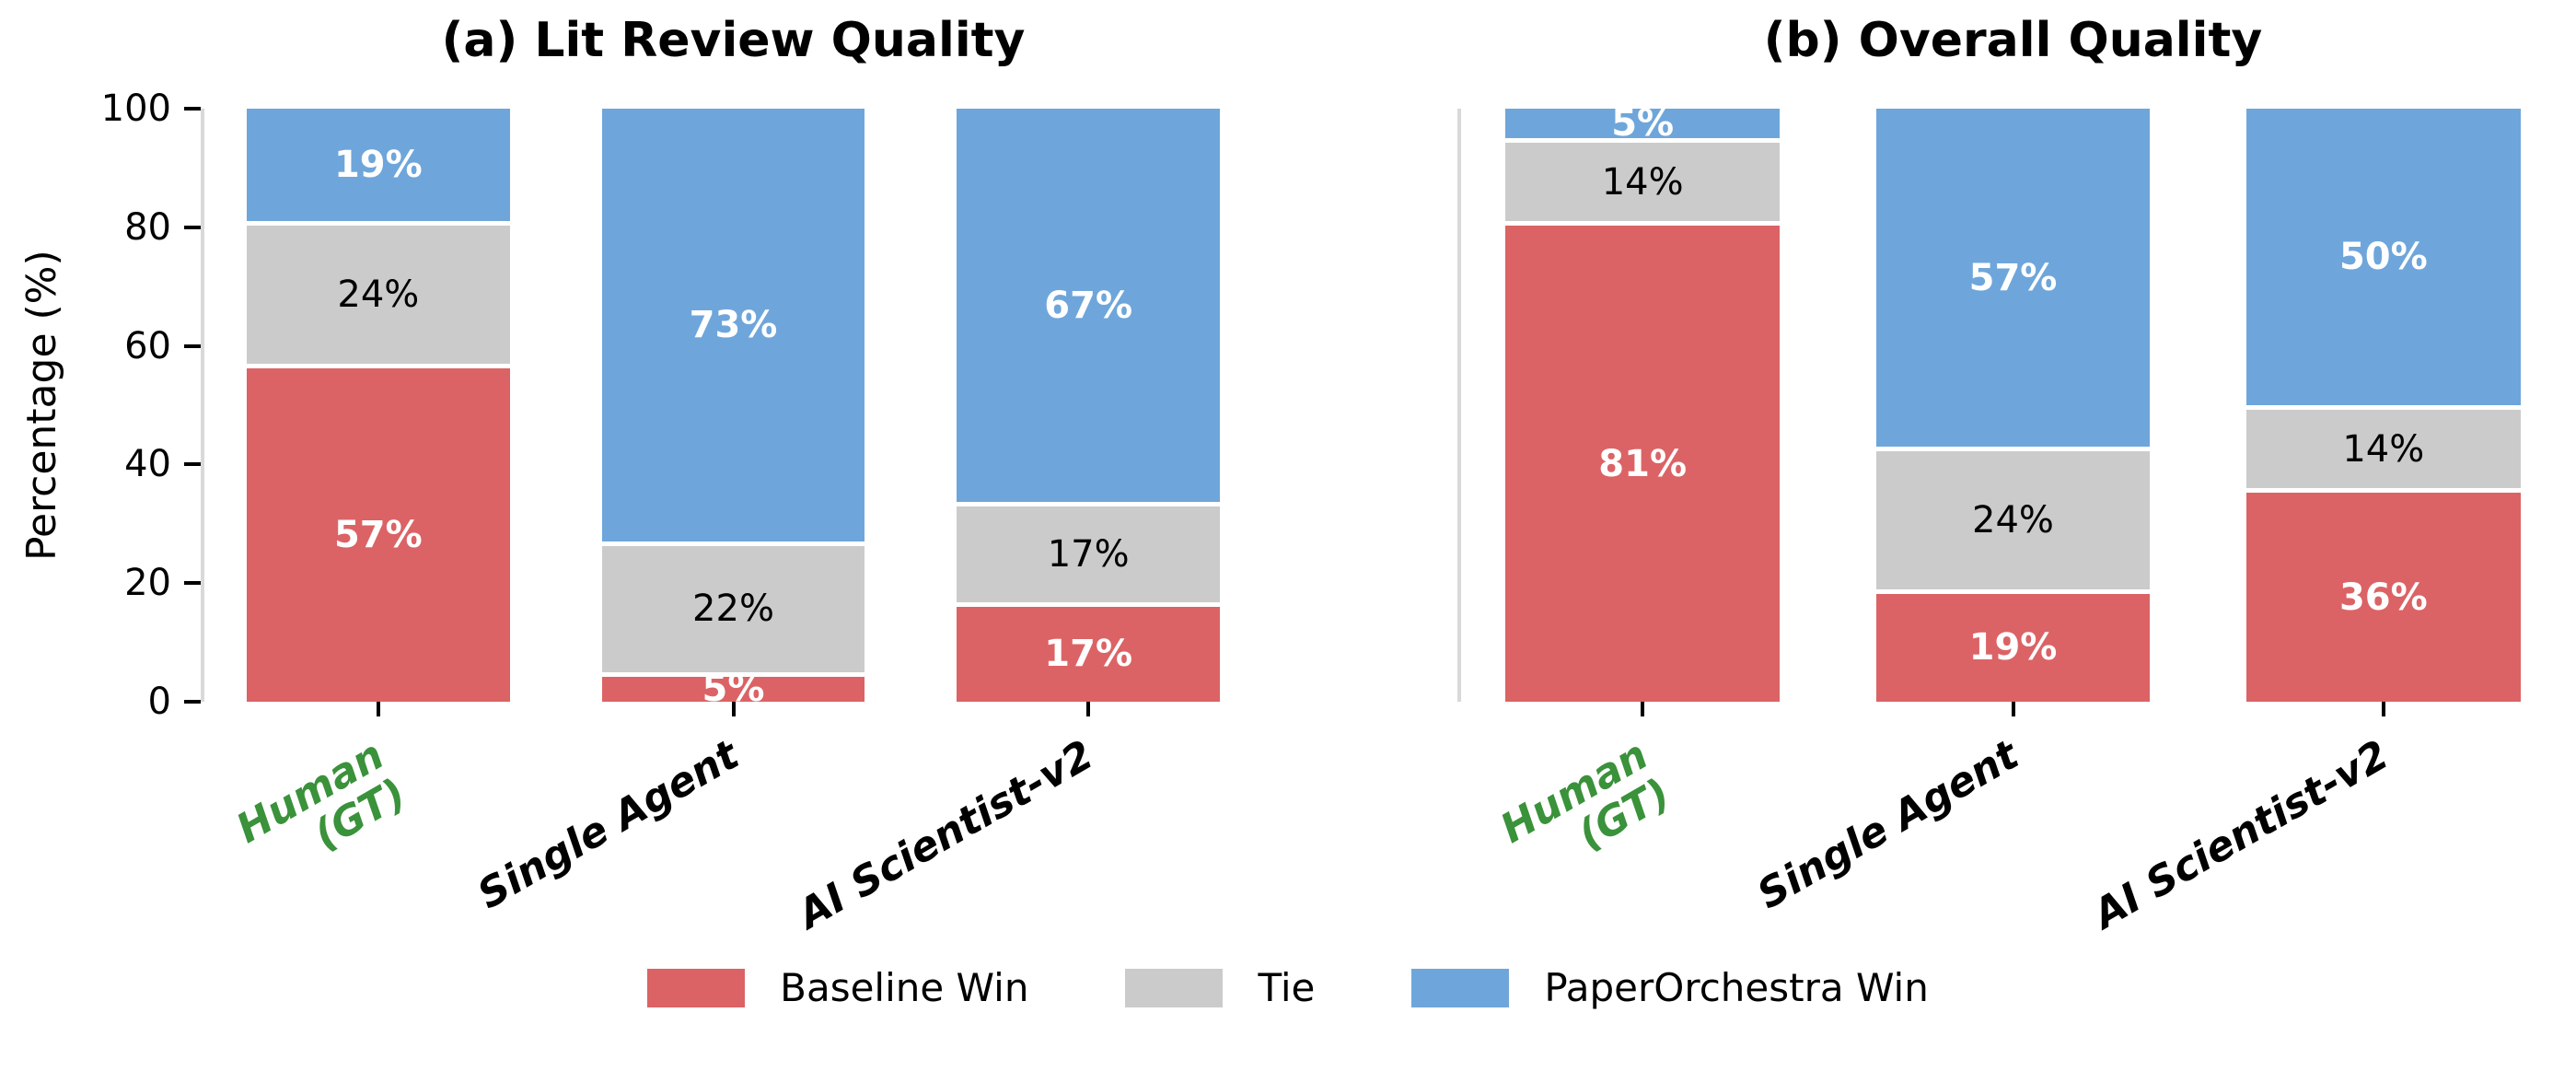  What do you see at coordinates (147, 227) in the screenshot?
I see `y-tick-label: 80` at bounding box center [147, 227].